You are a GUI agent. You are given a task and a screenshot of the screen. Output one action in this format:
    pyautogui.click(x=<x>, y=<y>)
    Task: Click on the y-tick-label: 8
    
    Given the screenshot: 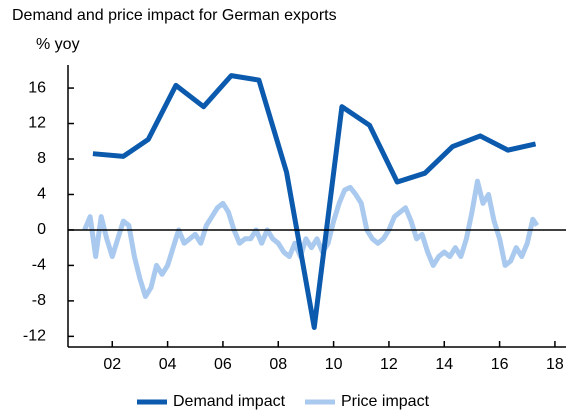 What is the action you would take?
    pyautogui.click(x=41, y=158)
    